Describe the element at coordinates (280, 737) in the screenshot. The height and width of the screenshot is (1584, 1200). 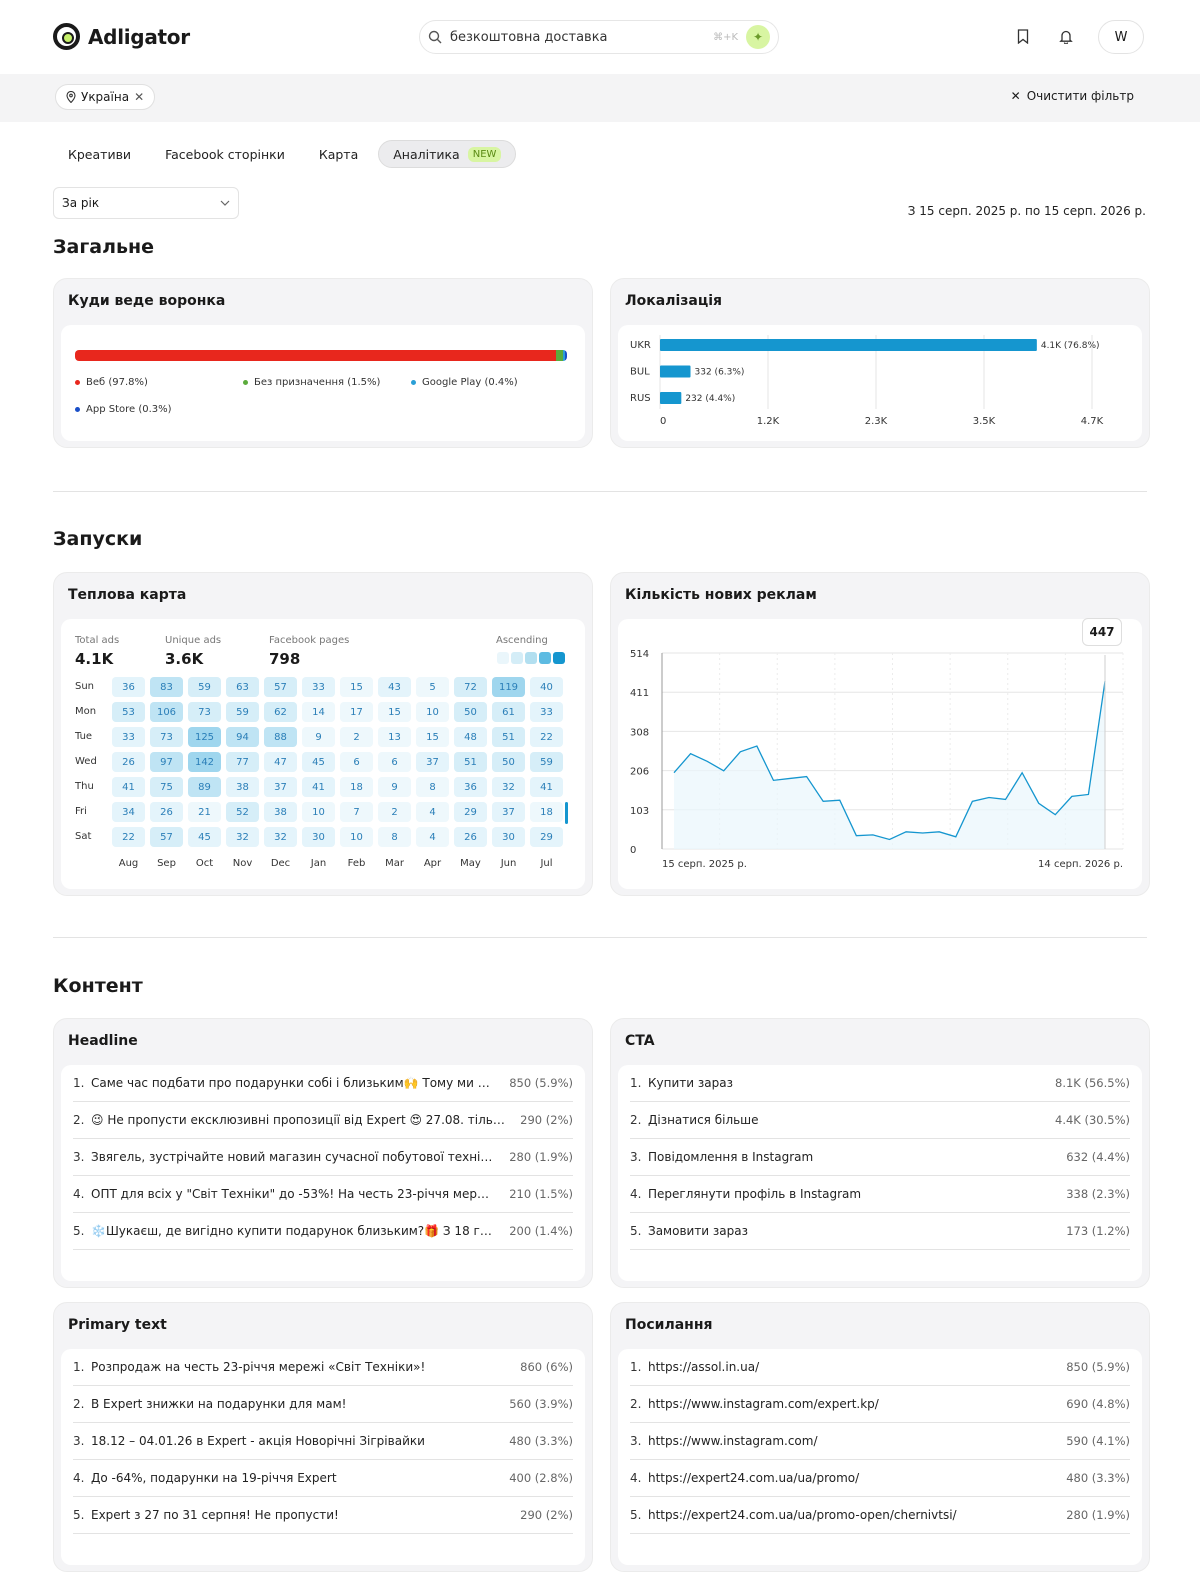
I see `heatmap-cell: 88` at that location.